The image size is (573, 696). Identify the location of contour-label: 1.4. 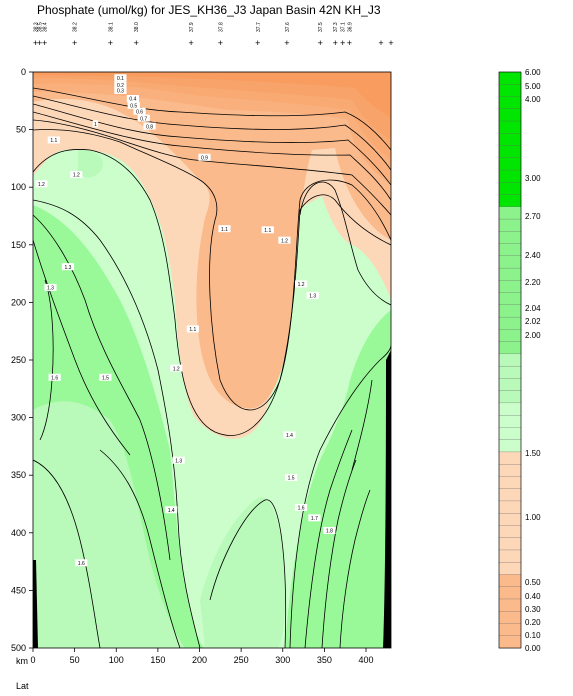
(171, 511).